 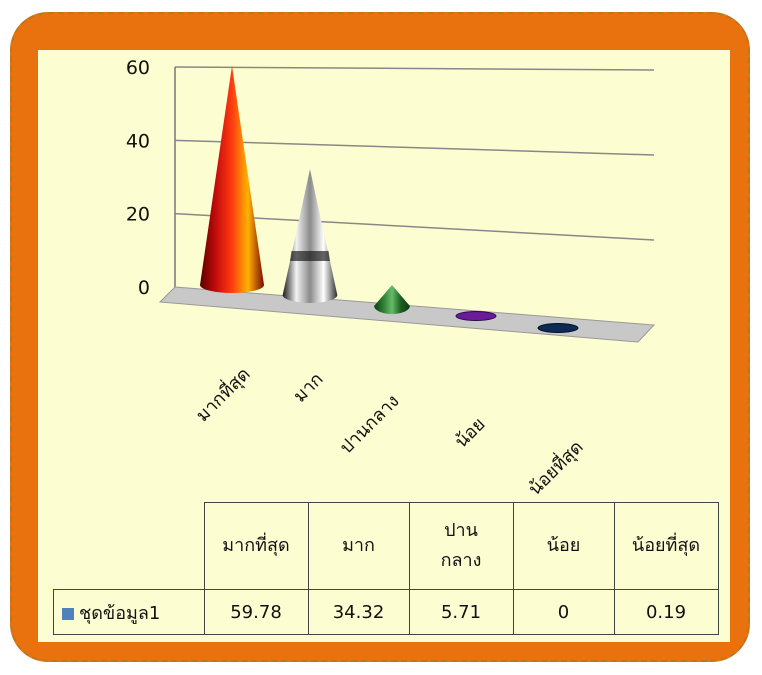 I want to click on table-header-2: ปาน กลาง, so click(x=461, y=546).